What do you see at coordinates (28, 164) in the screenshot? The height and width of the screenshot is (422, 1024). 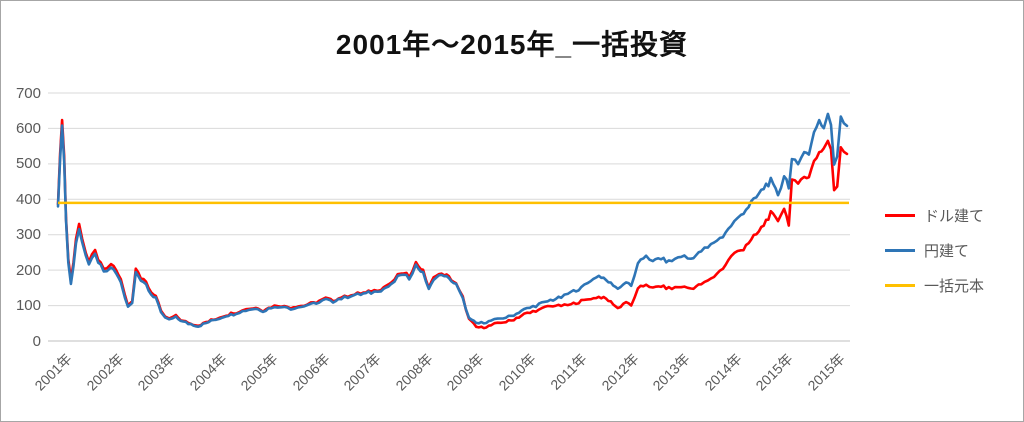 I see `y-tick-label: 500` at bounding box center [28, 164].